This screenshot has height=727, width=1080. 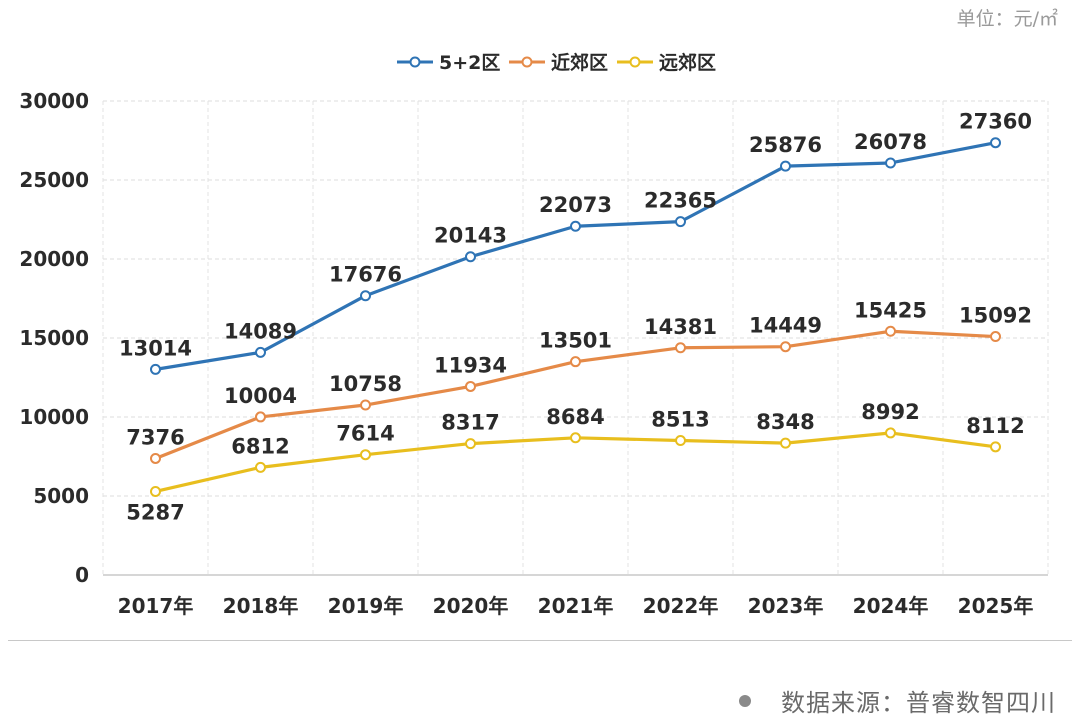 What do you see at coordinates (891, 606) in the screenshot?
I see `x-tick-label: 2024年` at bounding box center [891, 606].